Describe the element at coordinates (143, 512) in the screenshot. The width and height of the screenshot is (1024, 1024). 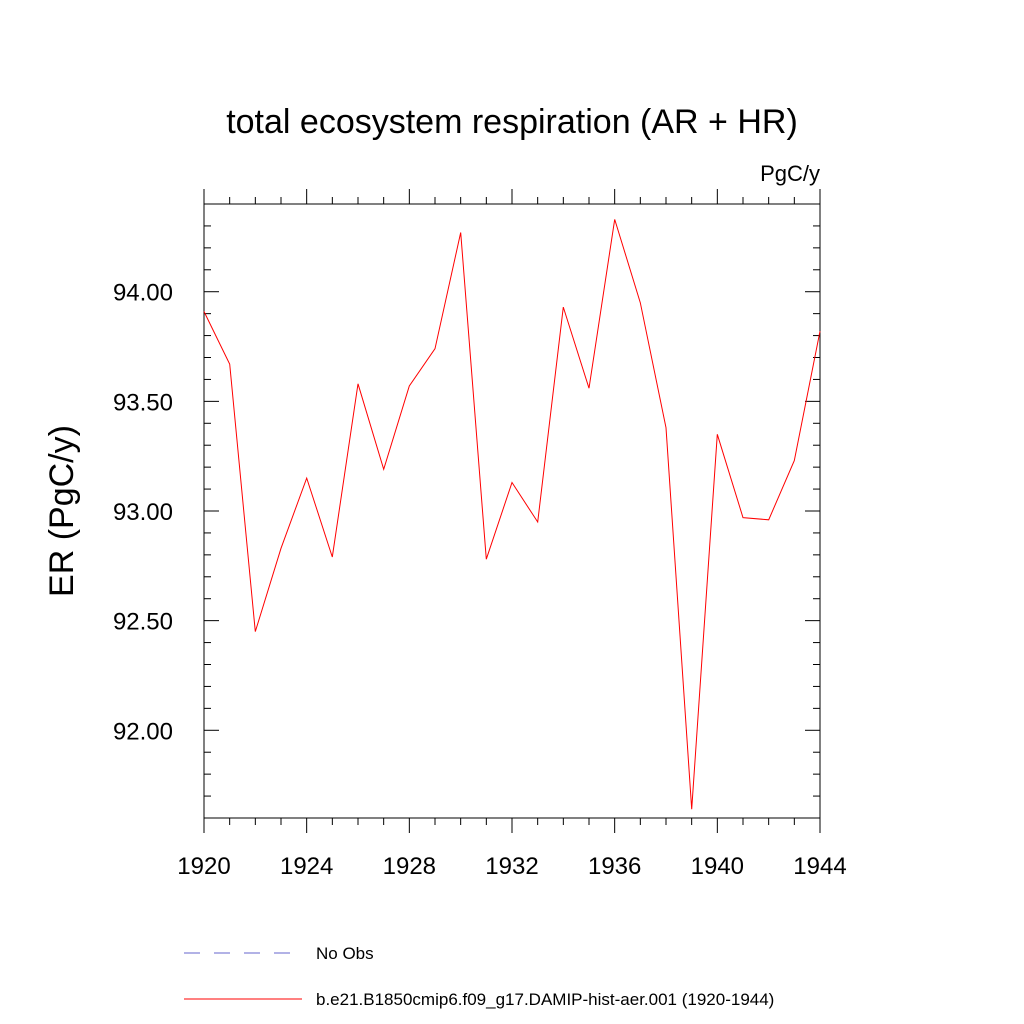
I see `y-tick-label: 93.00` at that location.